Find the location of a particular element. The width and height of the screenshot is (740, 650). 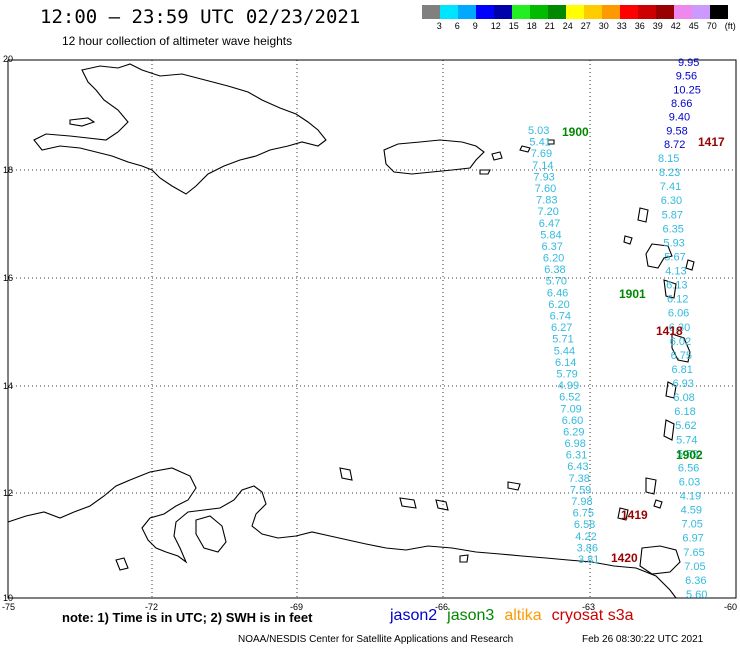

wave-height-value: 6.58 is located at coordinates (584, 525).